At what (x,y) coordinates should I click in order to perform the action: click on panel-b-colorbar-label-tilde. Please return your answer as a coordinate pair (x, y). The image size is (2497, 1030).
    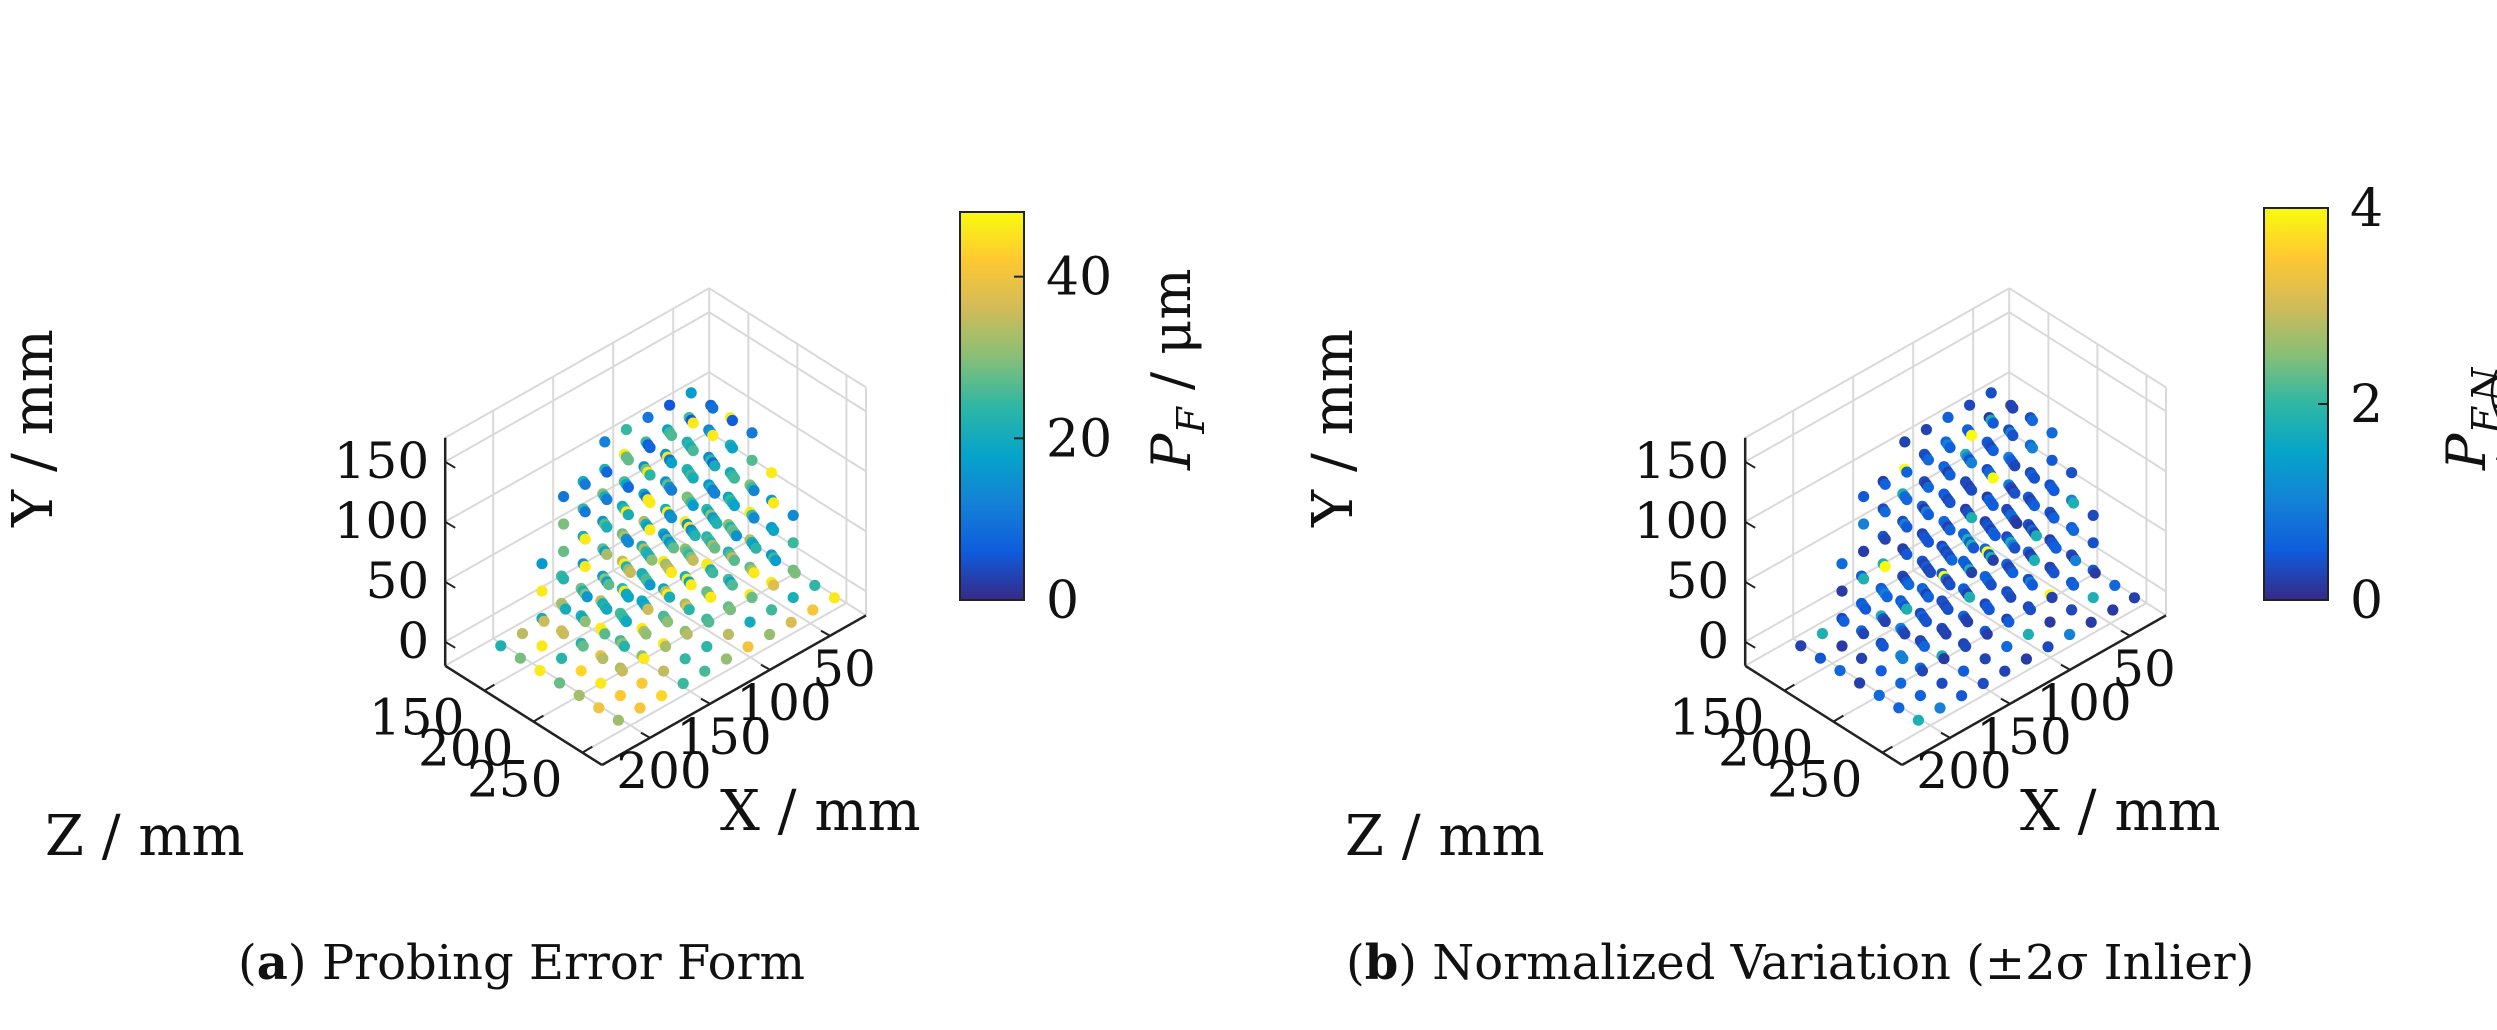
    Looking at the image, I should click on (2493, 414).